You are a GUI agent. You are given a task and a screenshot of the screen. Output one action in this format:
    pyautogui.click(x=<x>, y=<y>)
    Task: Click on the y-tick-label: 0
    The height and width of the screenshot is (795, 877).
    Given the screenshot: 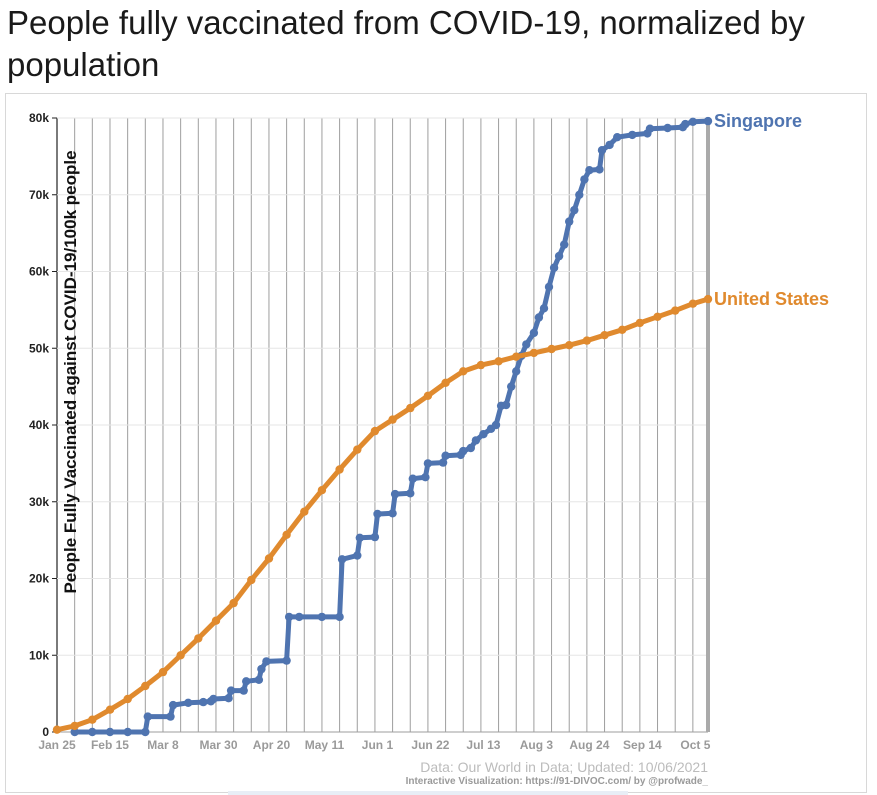 What is the action you would take?
    pyautogui.click(x=45, y=732)
    